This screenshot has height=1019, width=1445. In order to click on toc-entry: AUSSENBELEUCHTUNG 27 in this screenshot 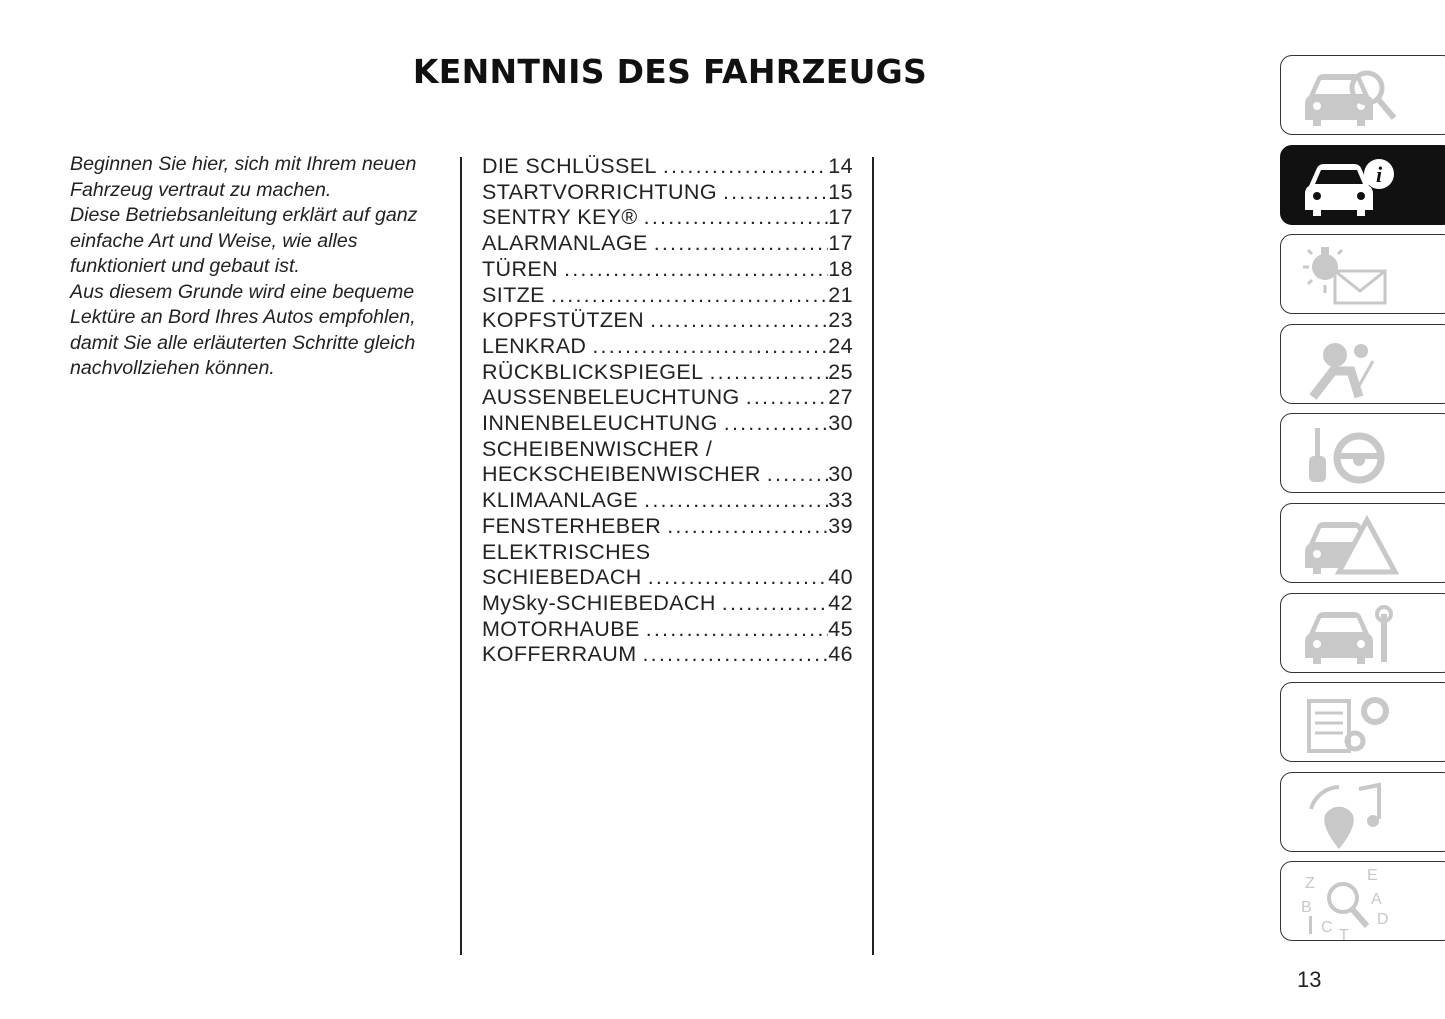, I will do `click(667, 398)`.